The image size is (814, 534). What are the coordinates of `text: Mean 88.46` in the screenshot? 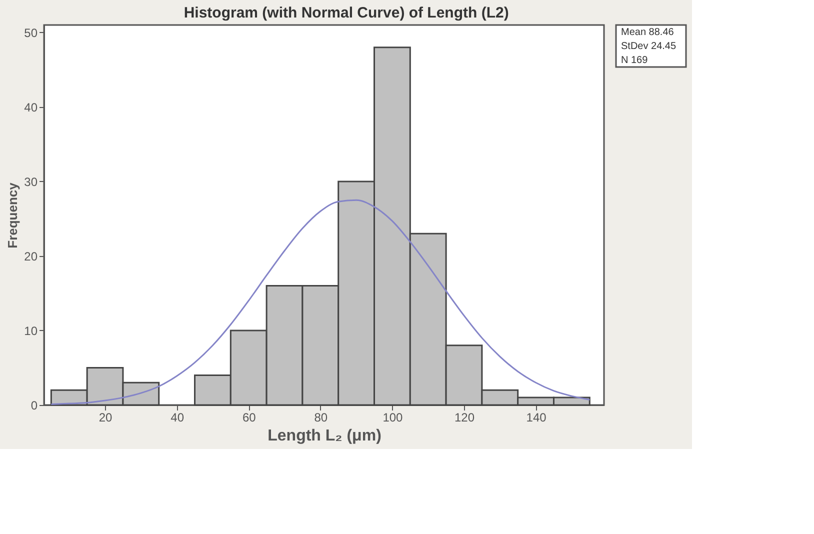 It's located at (647, 32).